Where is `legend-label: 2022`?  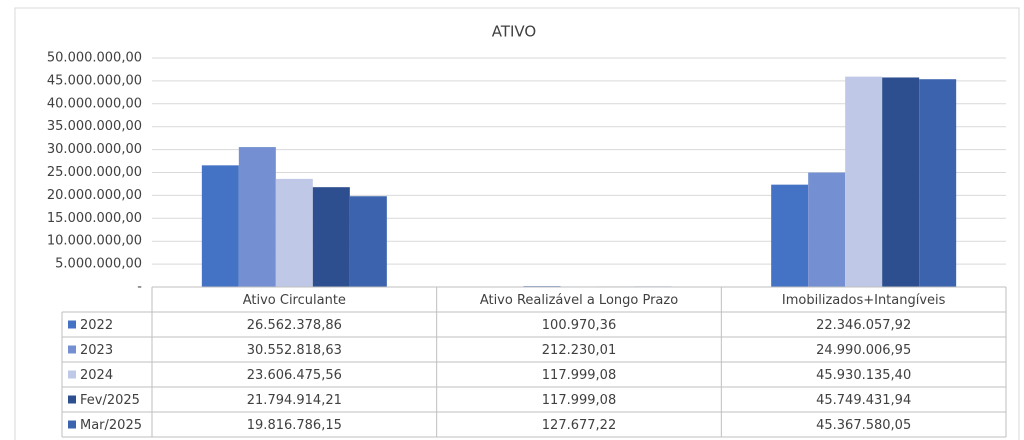 legend-label: 2022 is located at coordinates (96, 325).